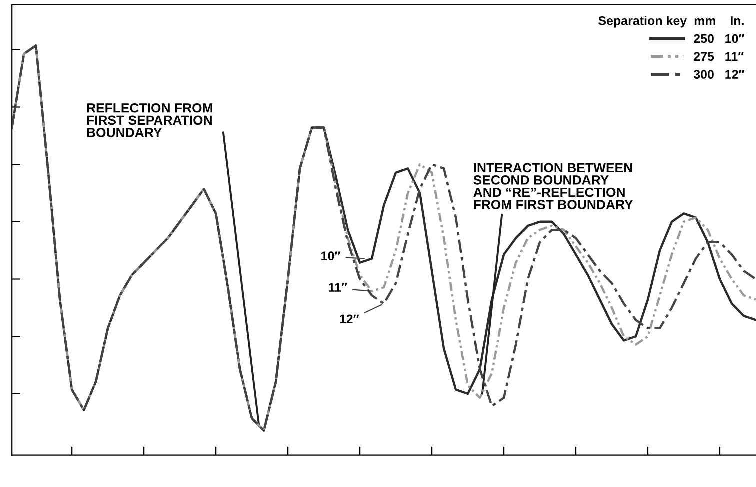 This screenshot has height=487, width=756. I want to click on legend-label: 250 10″, so click(719, 39).